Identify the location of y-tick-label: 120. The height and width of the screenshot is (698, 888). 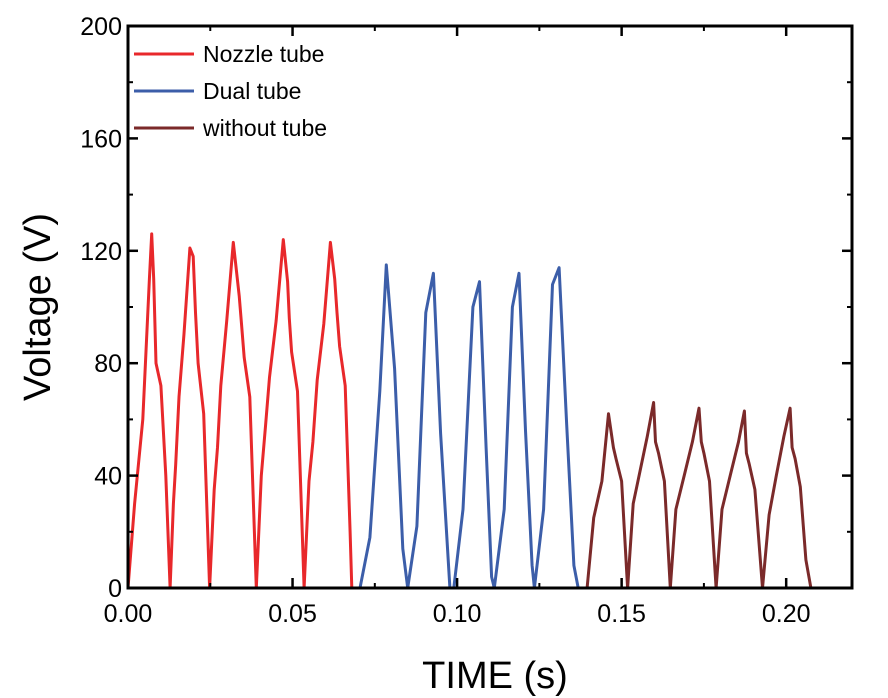
(101, 252).